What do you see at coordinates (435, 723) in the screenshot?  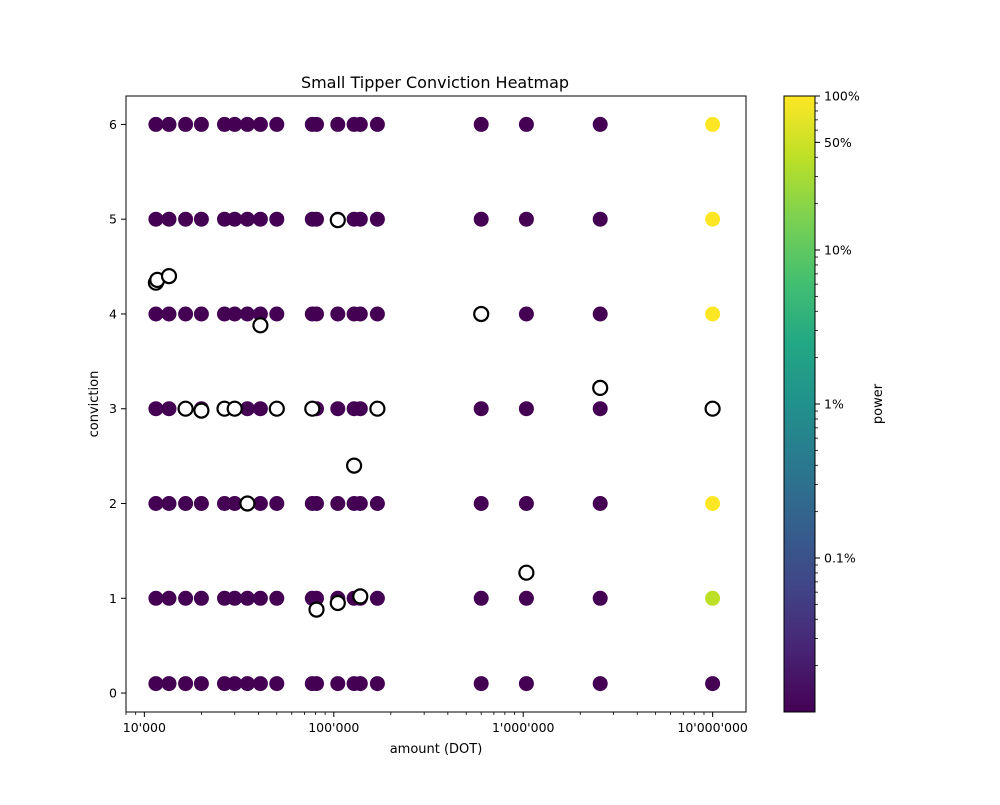 I see `x-axis-ticks: 10'000 100'000 1'000'000 10'000'000` at bounding box center [435, 723].